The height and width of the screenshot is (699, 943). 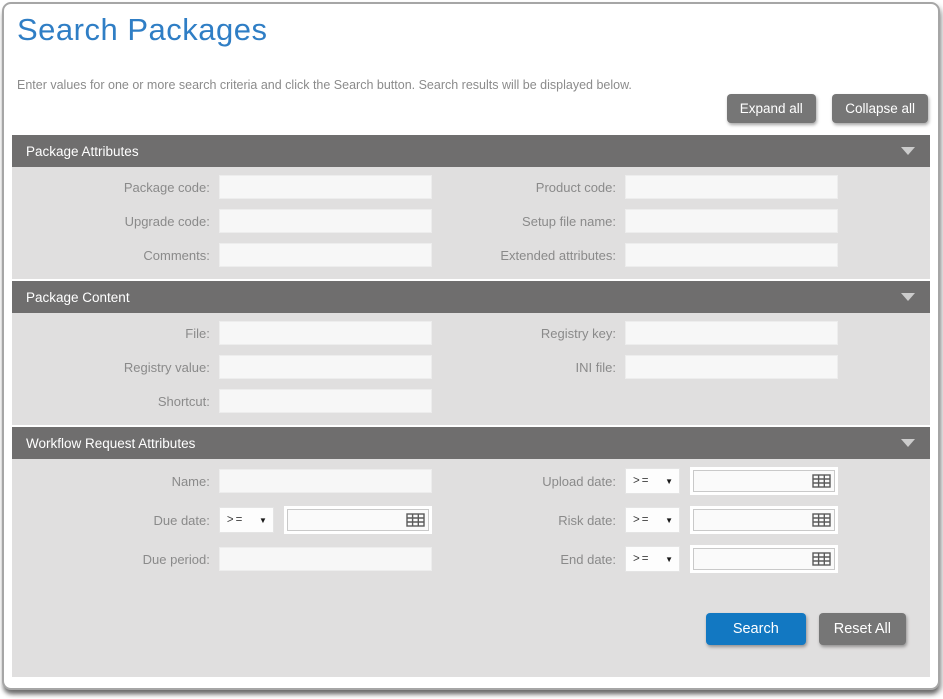 What do you see at coordinates (325, 187) in the screenshot?
I see `package-code-input` at bounding box center [325, 187].